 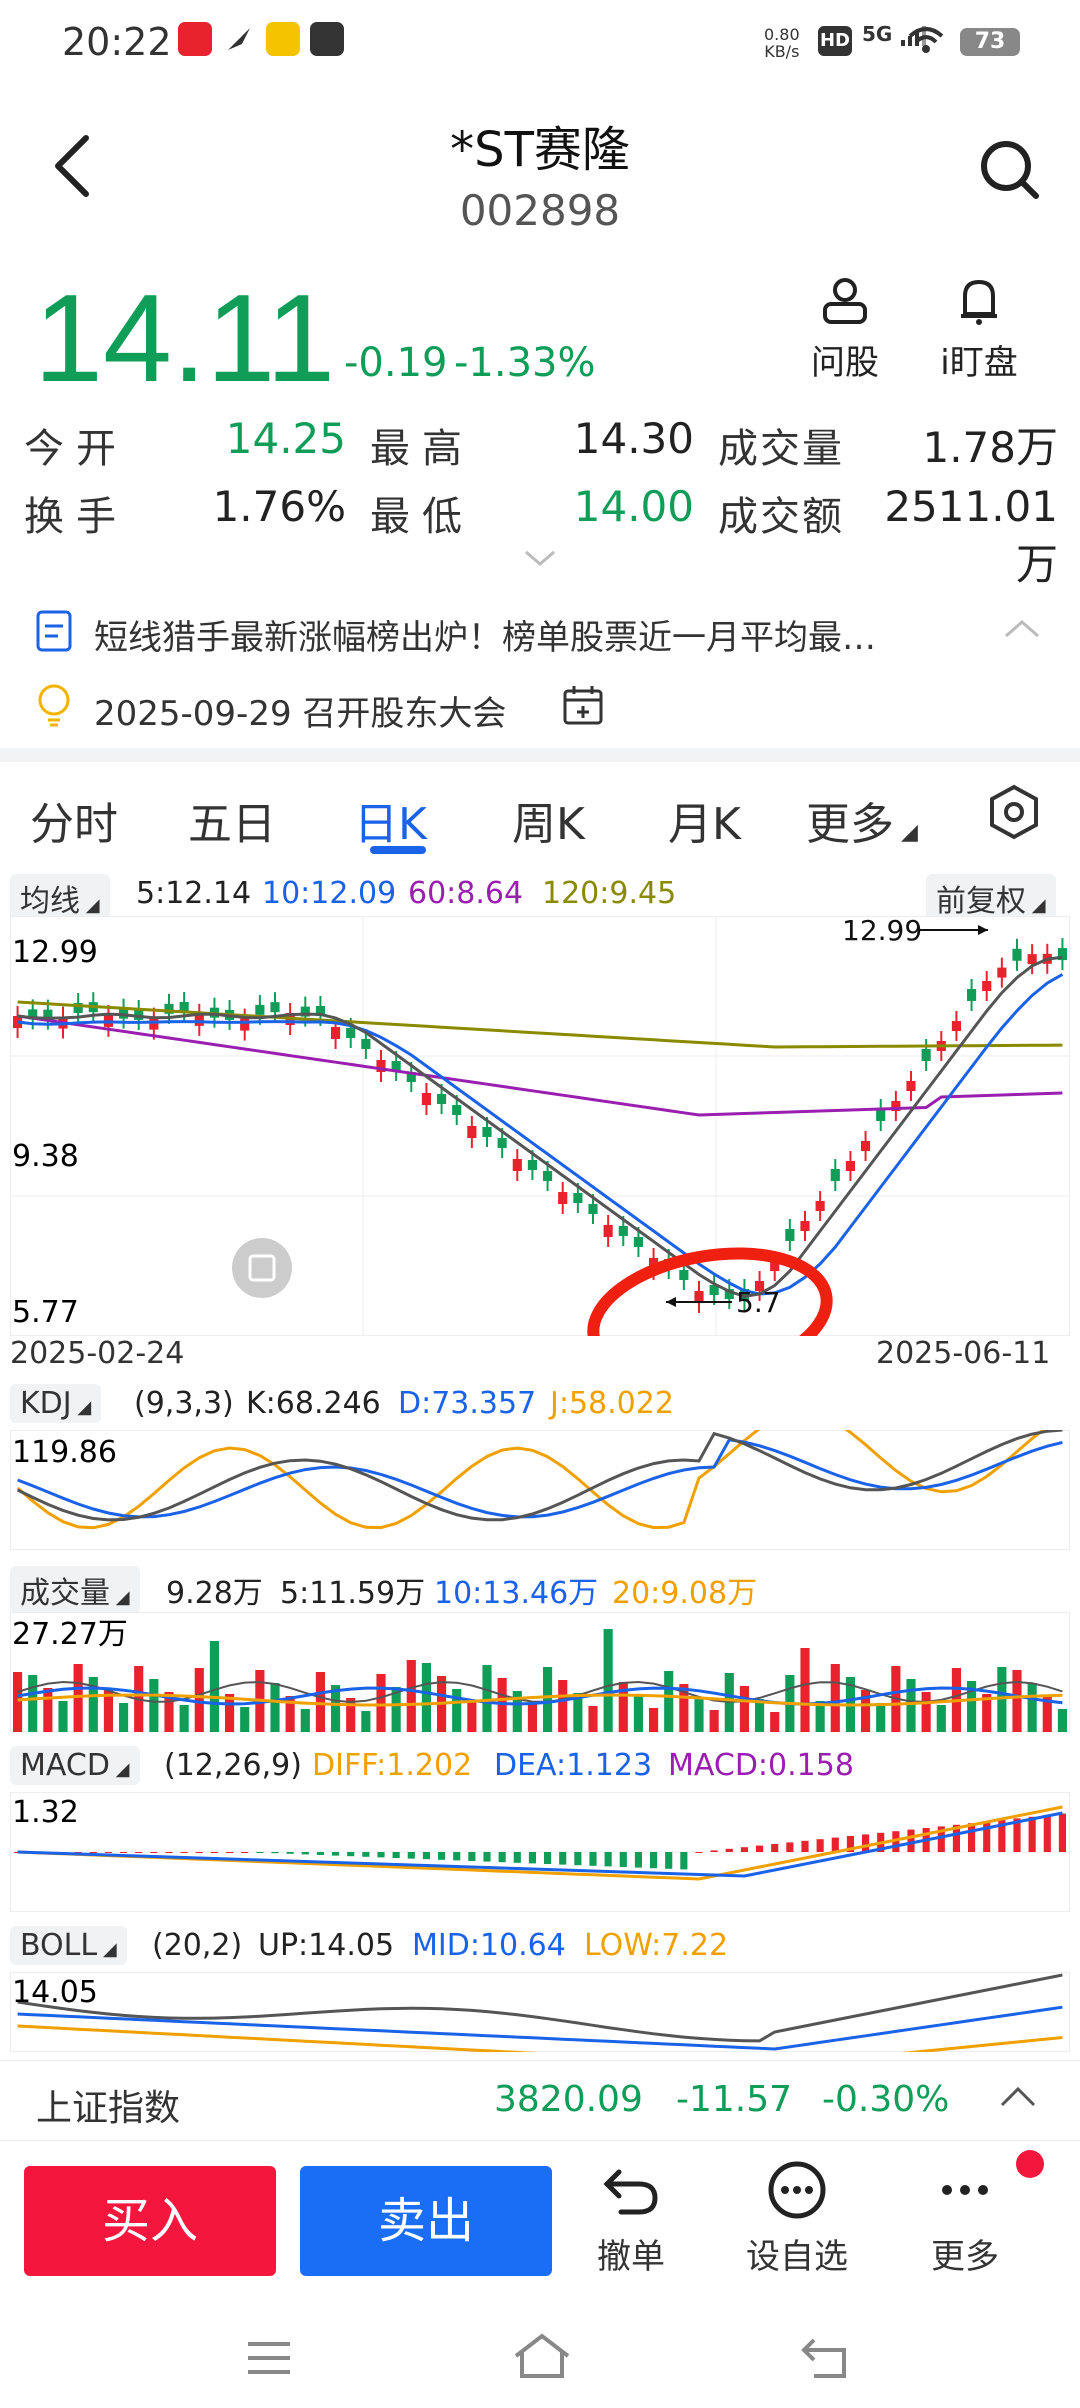 I want to click on kdj-chart: 119.86, so click(x=540, y=1490).